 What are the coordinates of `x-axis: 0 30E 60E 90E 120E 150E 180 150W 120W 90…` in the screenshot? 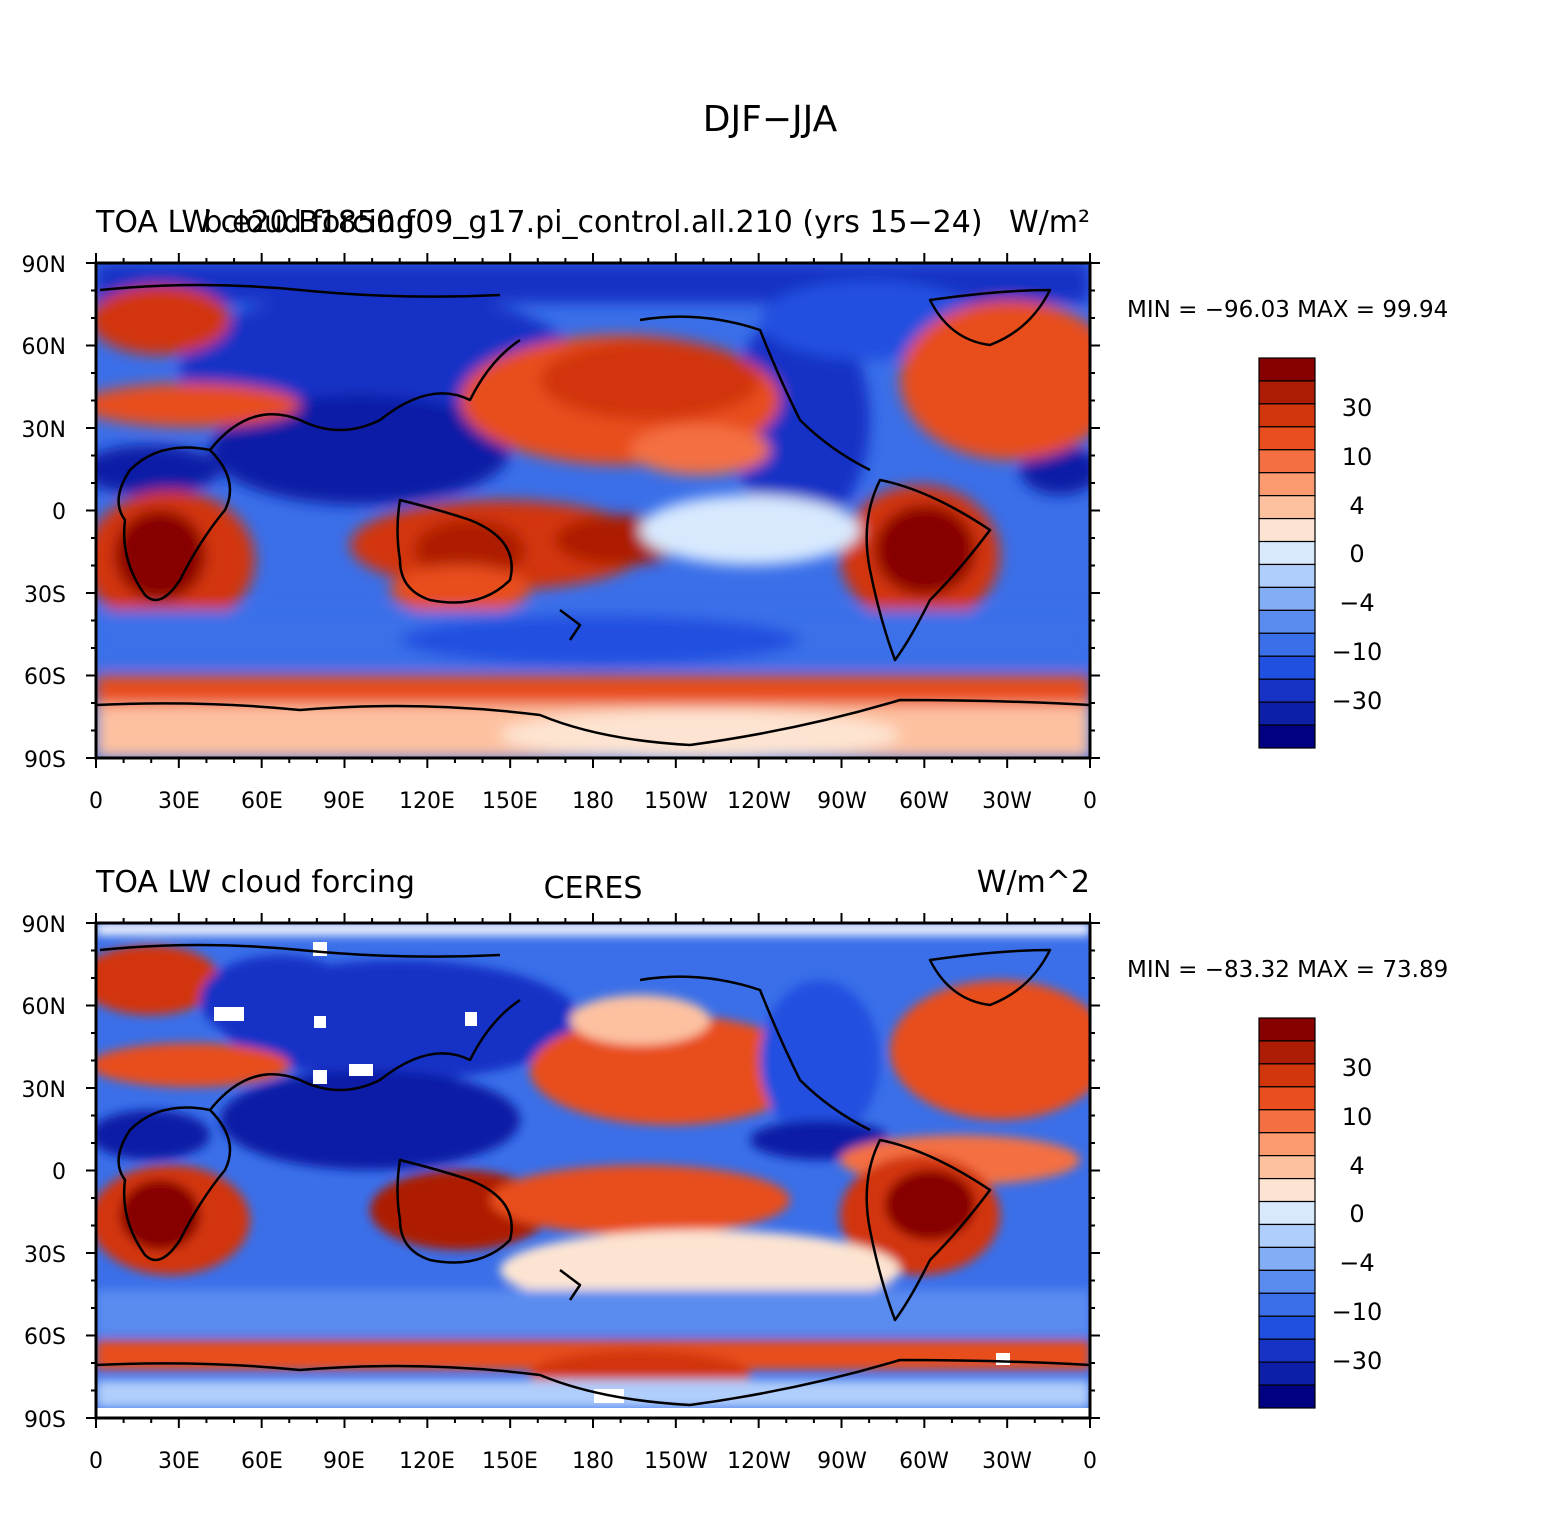 It's located at (593, 1461).